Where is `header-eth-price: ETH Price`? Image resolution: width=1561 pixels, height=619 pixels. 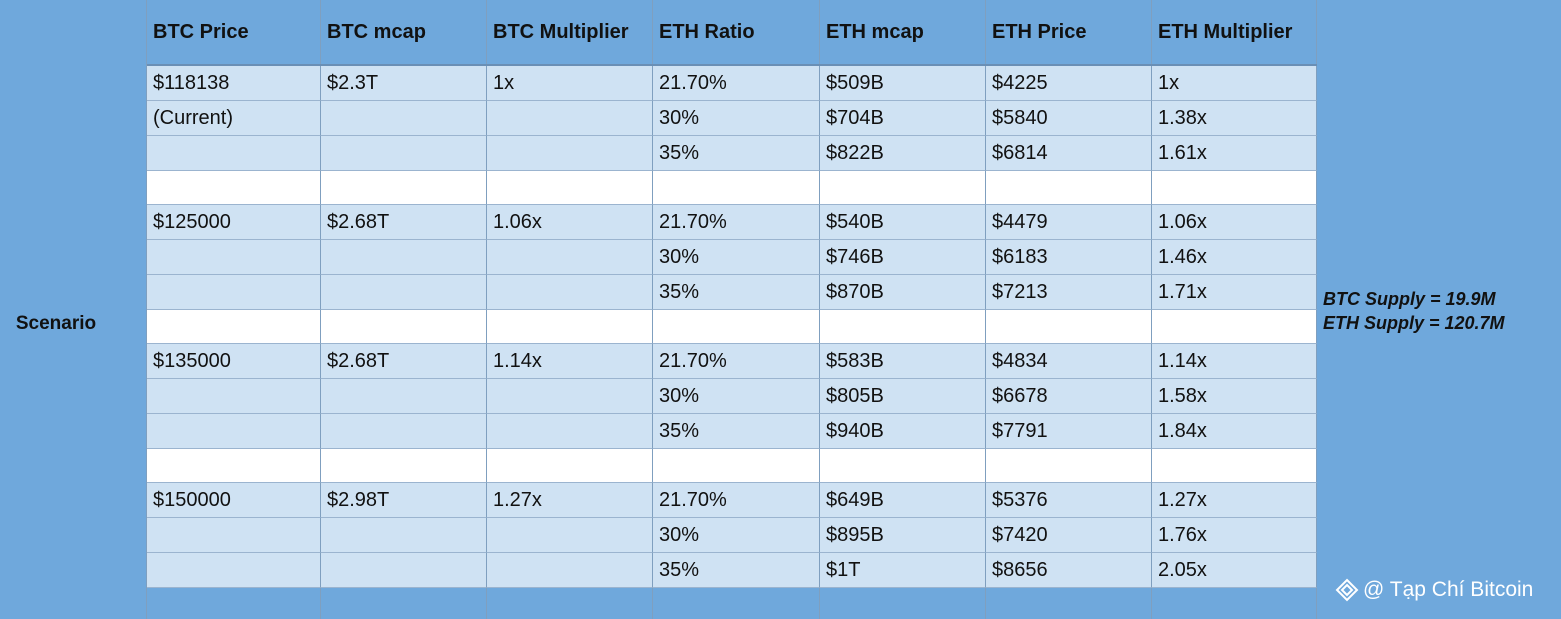
header-eth-price: ETH Price is located at coordinates (1069, 32).